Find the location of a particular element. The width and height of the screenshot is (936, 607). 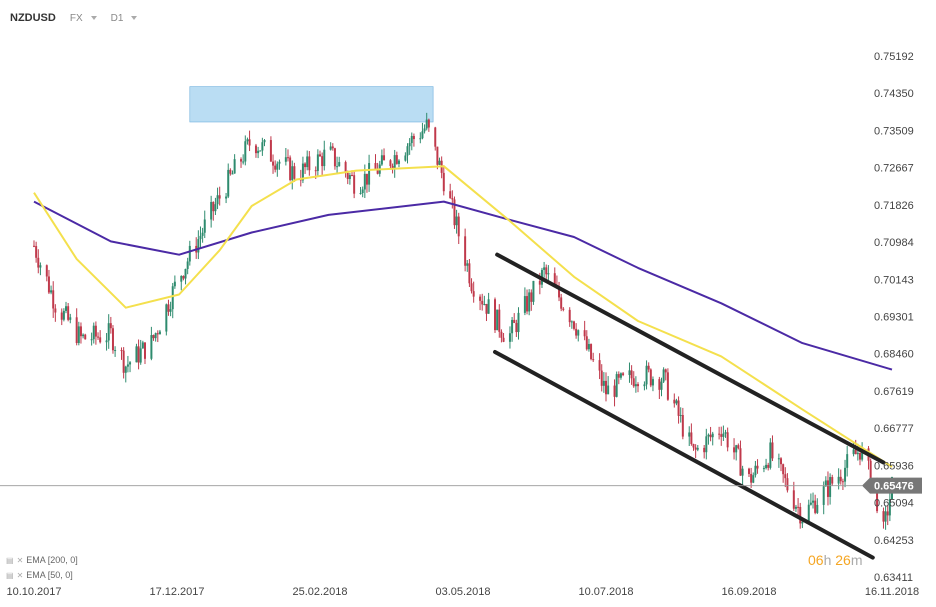

y-tick-label: 0.67619 is located at coordinates (894, 392).